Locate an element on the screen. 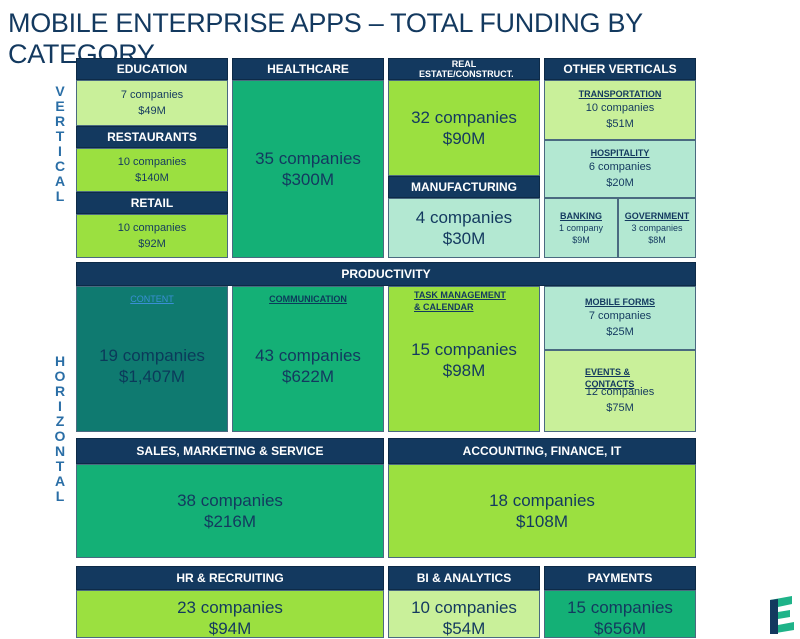  government-label: GOVERNMENT is located at coordinates (657, 216).